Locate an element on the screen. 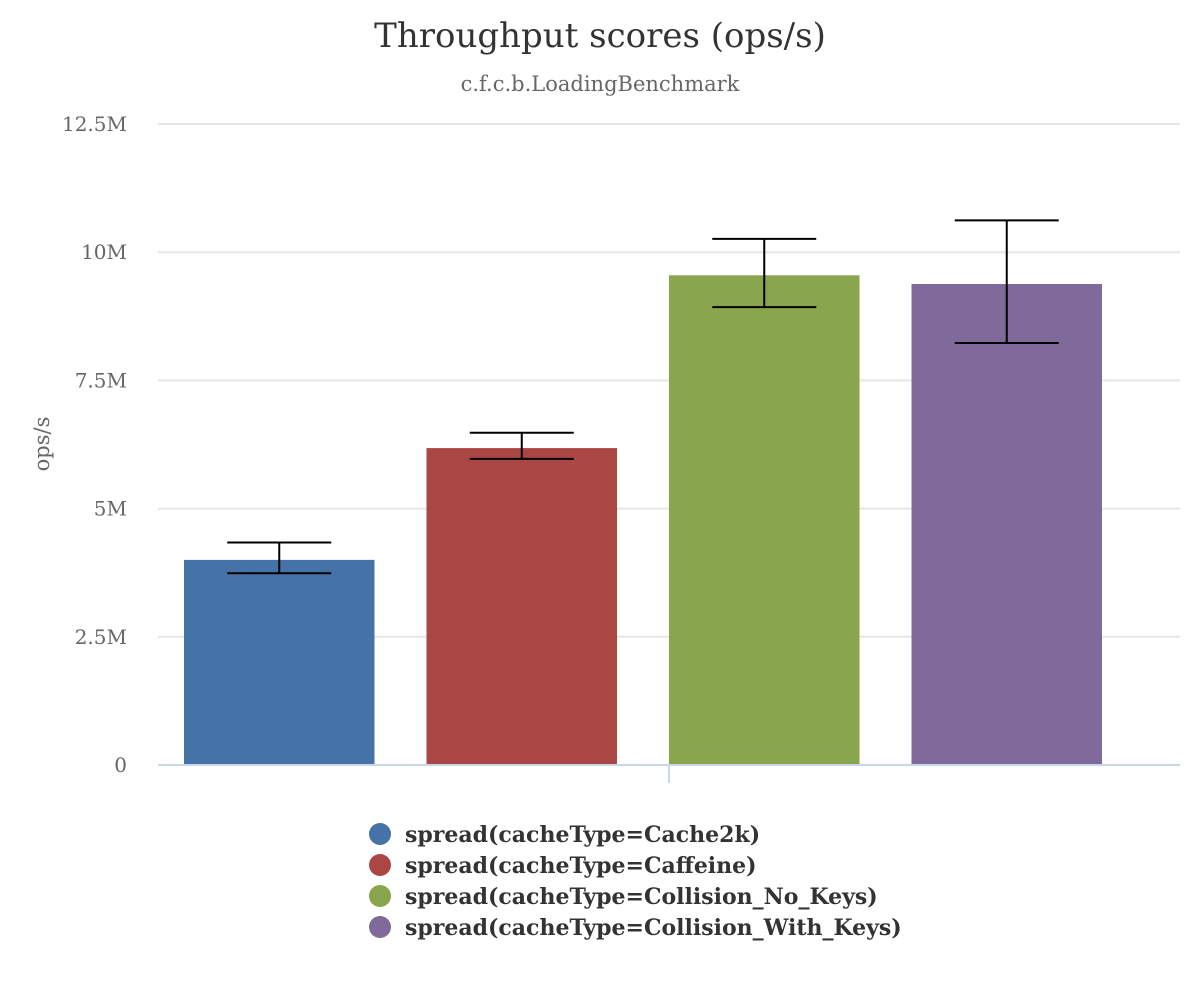 Image resolution: width=1200 pixels, height=985 pixels. y-tick-label: 10M is located at coordinates (104, 252).